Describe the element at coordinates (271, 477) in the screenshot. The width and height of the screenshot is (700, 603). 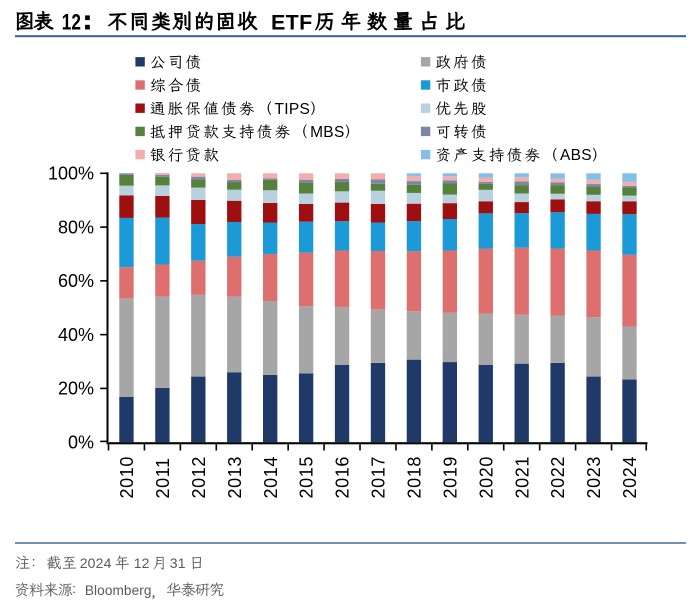
I see `svg-text: 2014` at that location.